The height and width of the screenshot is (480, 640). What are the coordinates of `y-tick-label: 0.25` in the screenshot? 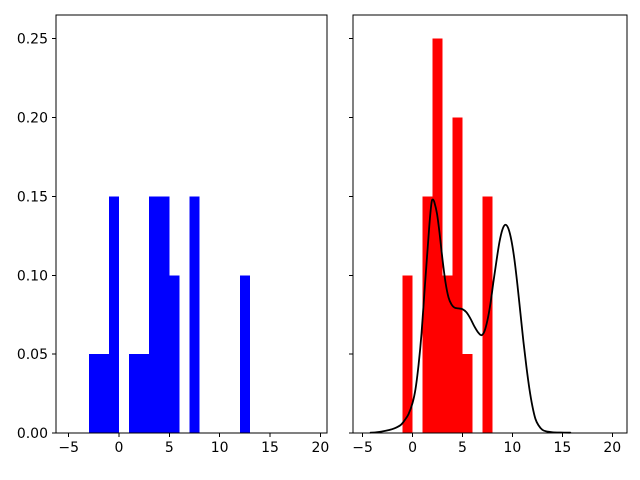 It's located at (32, 40).